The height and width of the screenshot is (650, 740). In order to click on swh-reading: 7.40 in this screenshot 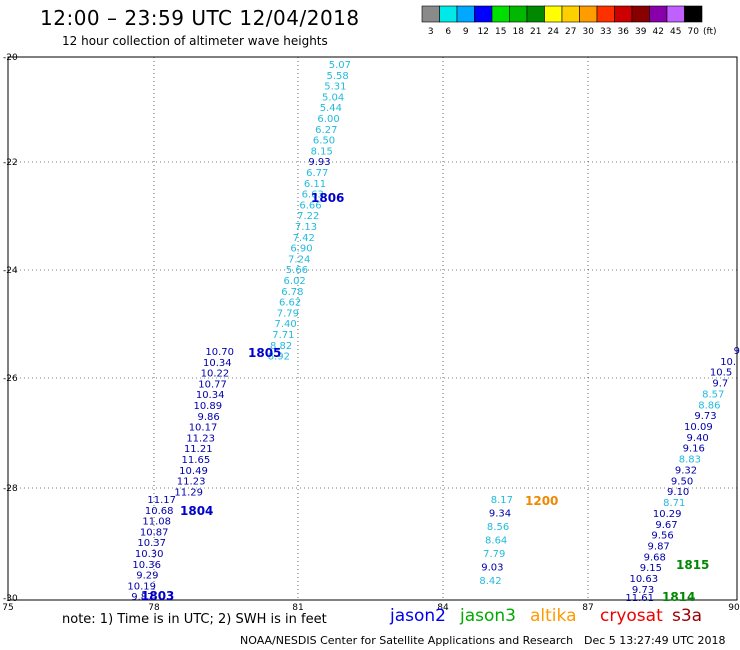, I will do `click(285, 324)`.